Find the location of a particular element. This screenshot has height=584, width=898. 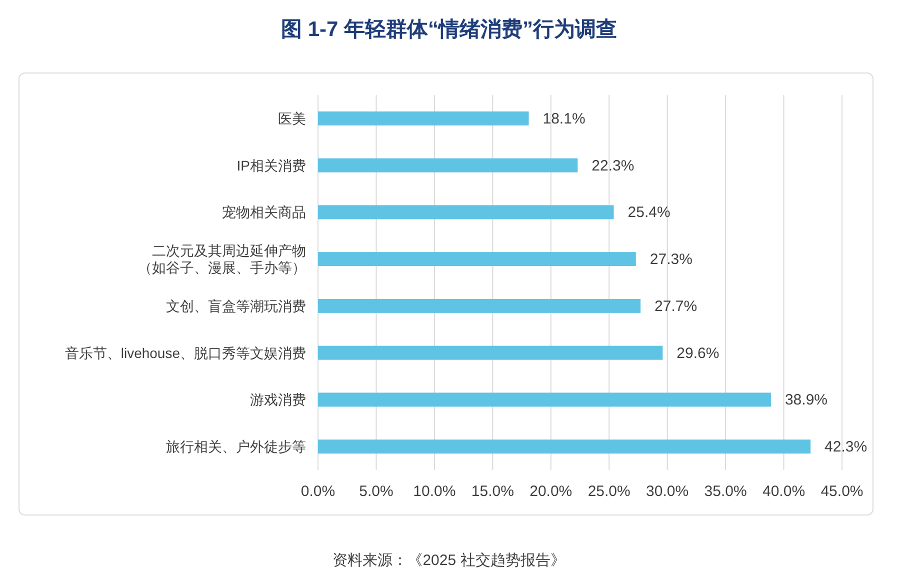

data-label: 18.1% is located at coordinates (564, 119).